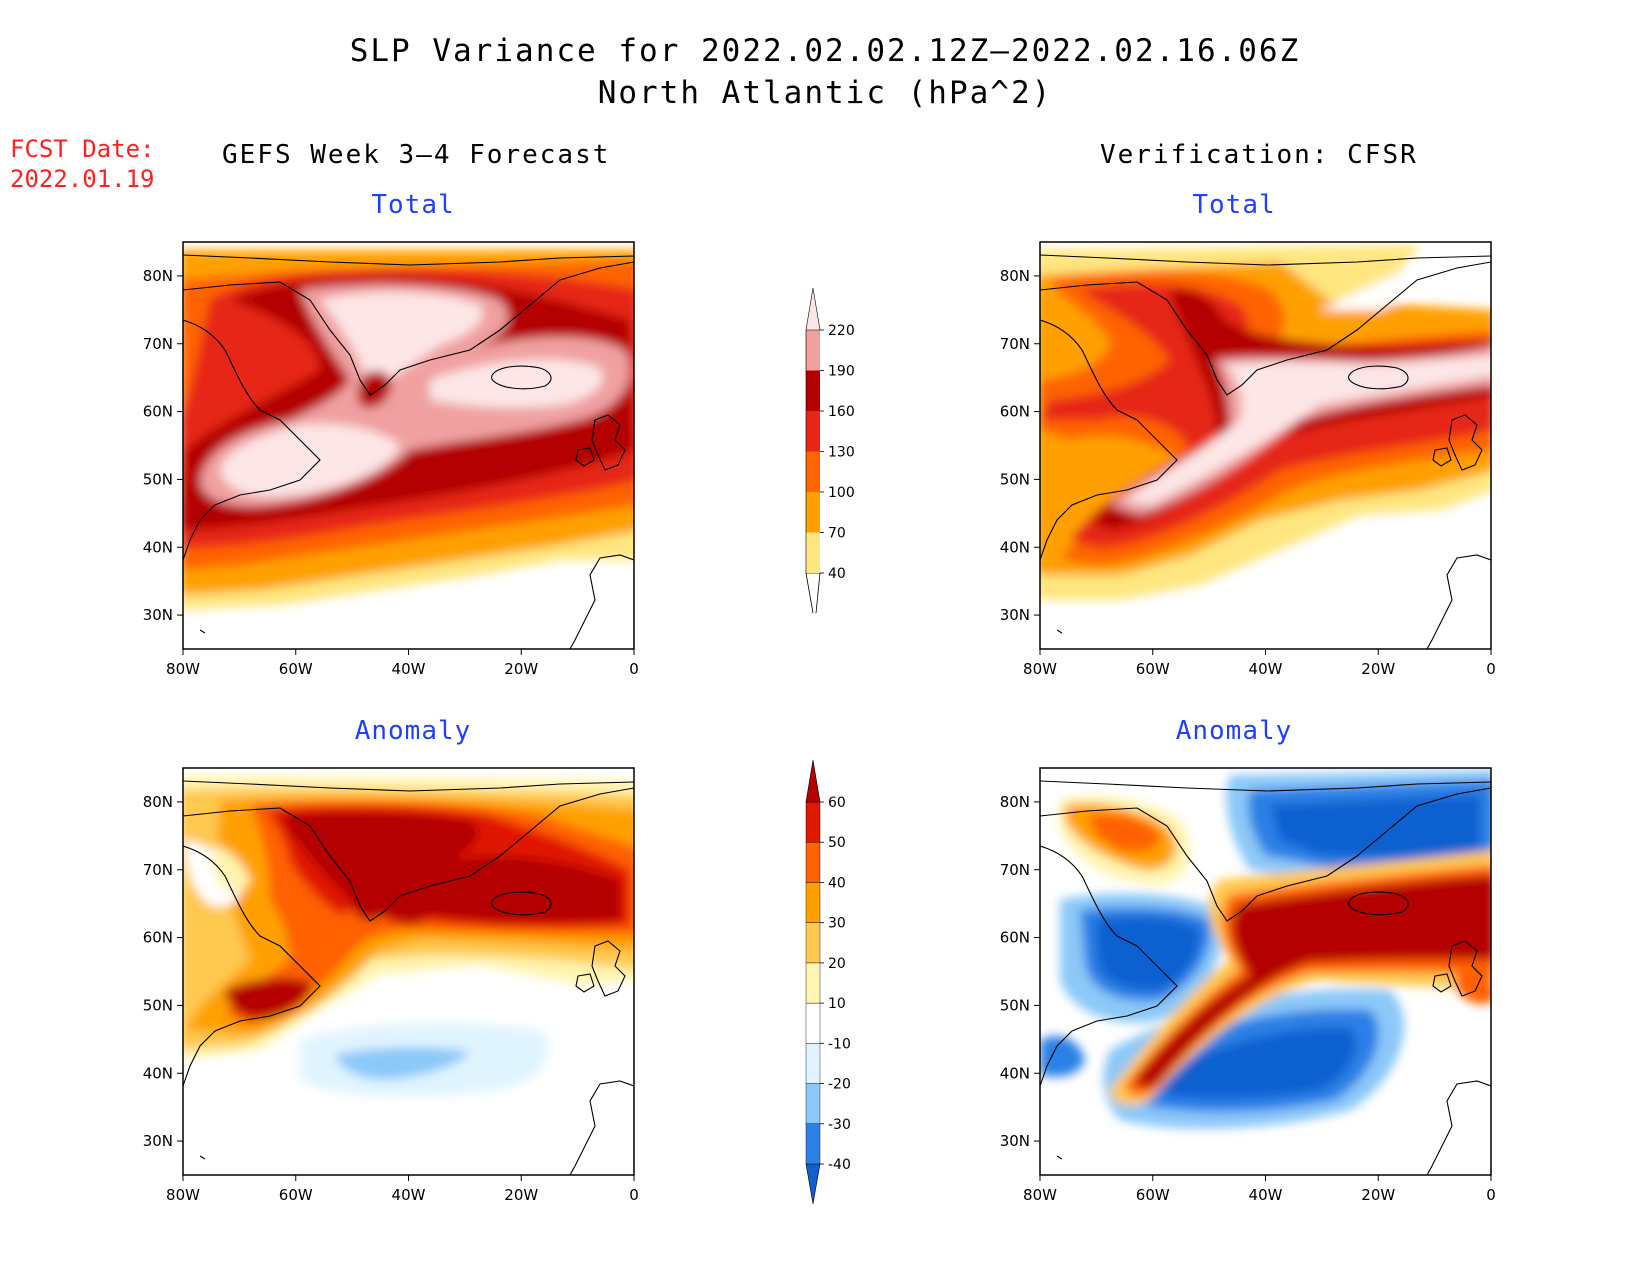  Describe the element at coordinates (837, 843) in the screenshot. I see `colorbar-label: 50` at that location.